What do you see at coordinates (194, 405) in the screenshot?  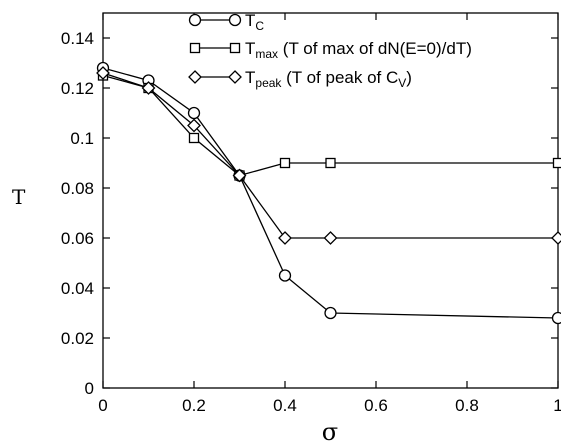 I see `x-tick-label: 0.2` at bounding box center [194, 405].